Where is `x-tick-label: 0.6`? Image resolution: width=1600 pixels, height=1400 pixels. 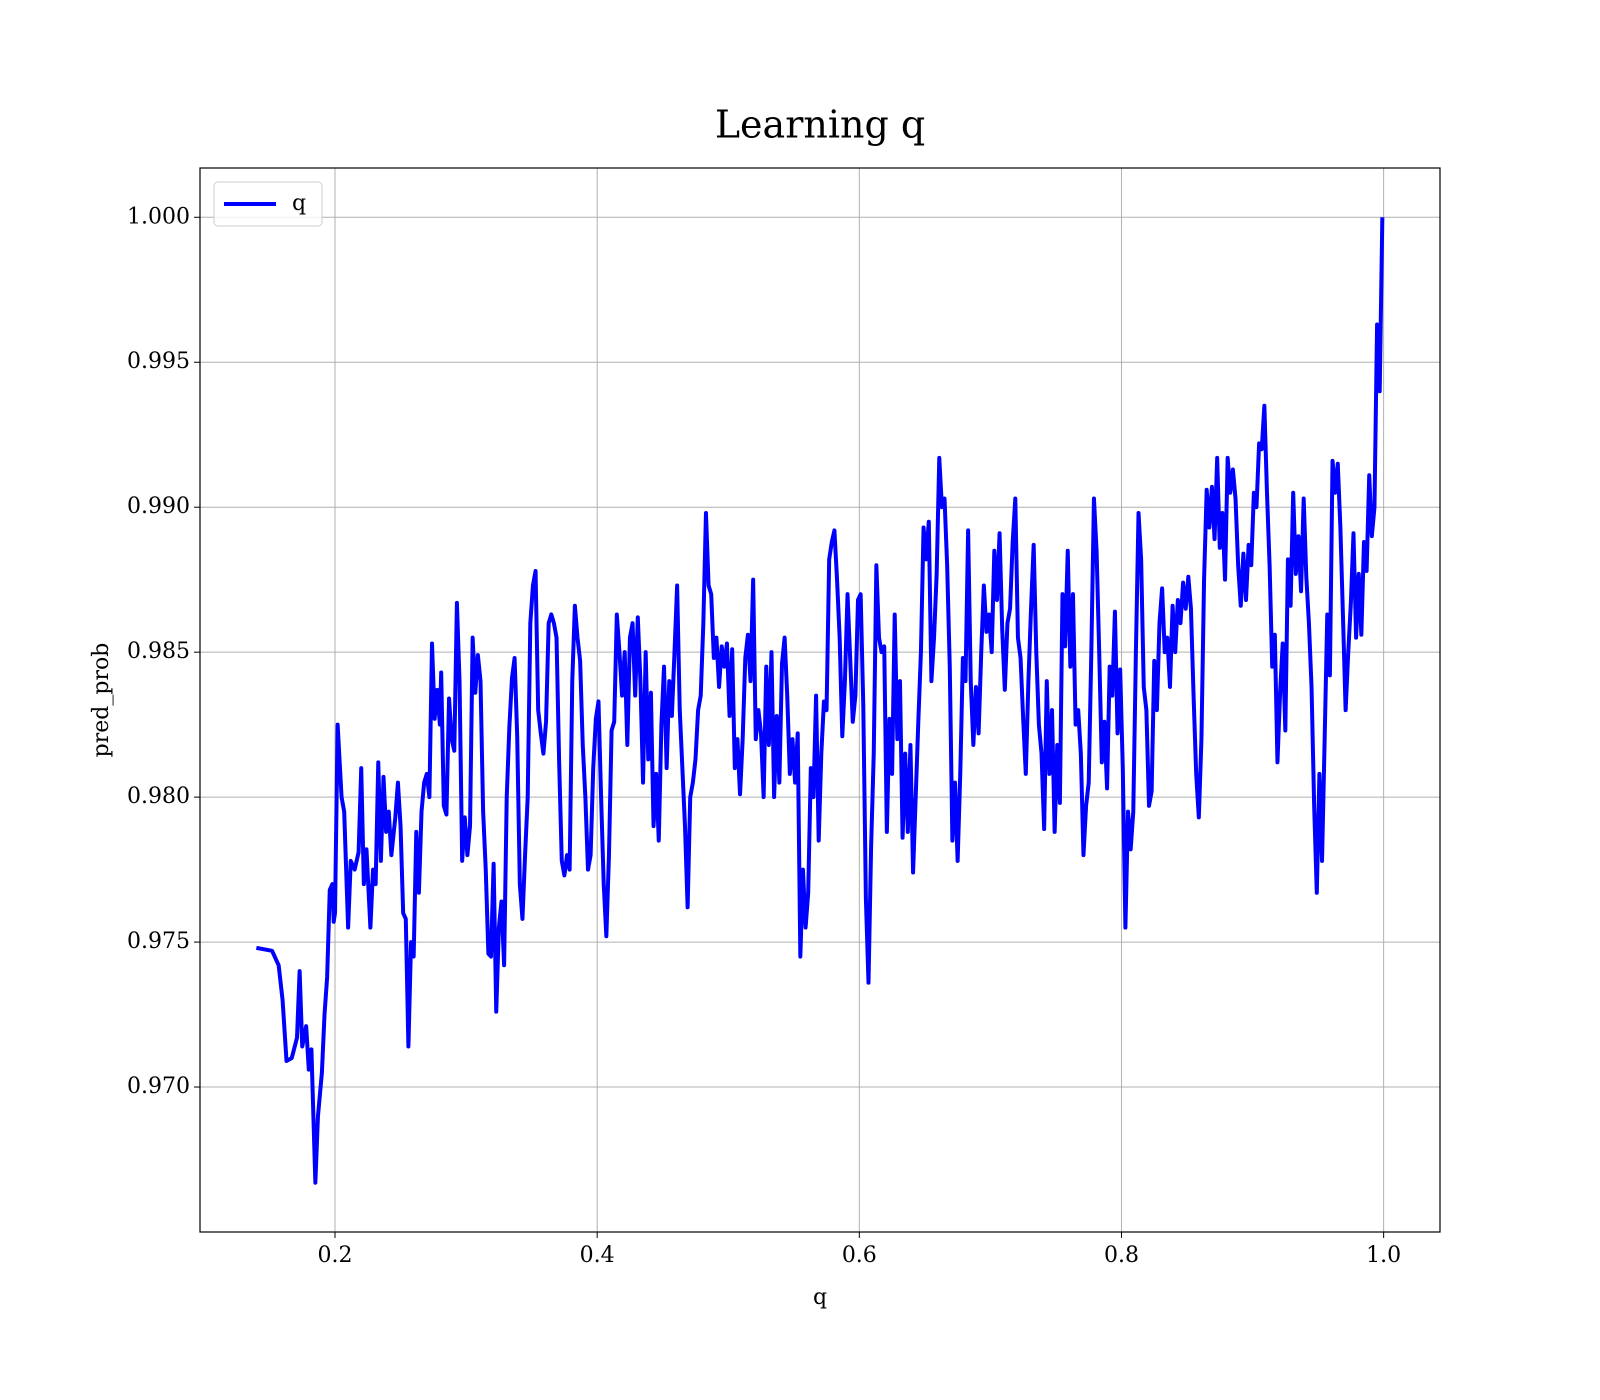 x-tick-label: 0.6 is located at coordinates (859, 1255).